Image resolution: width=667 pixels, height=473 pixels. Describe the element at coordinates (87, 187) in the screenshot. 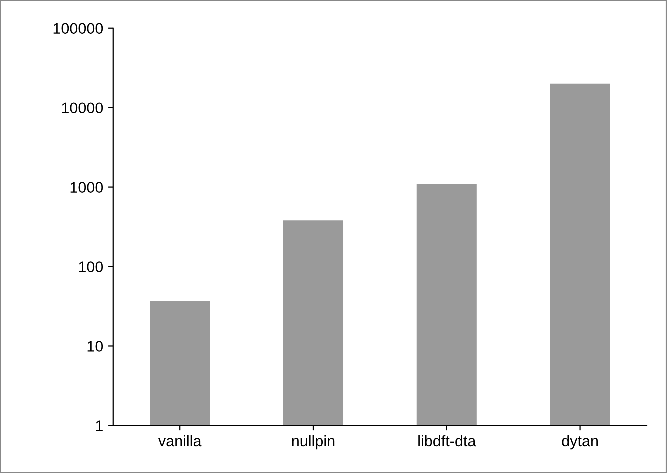

I see `y-tick-label: 1000` at that location.